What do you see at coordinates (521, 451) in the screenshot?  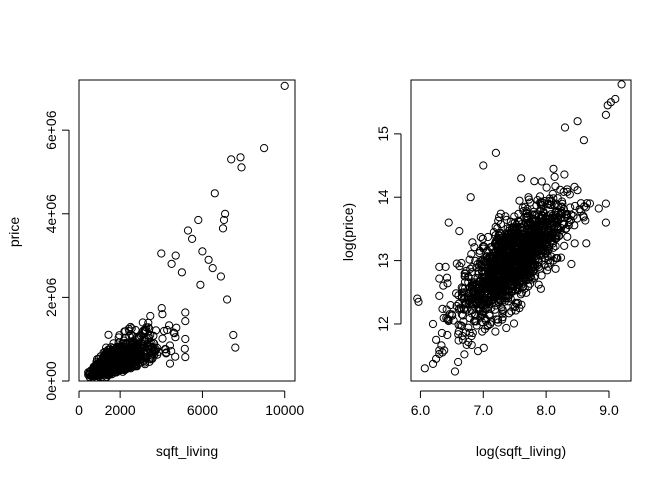 I see `x-axis-label-right: log(sqft_living)` at bounding box center [521, 451].